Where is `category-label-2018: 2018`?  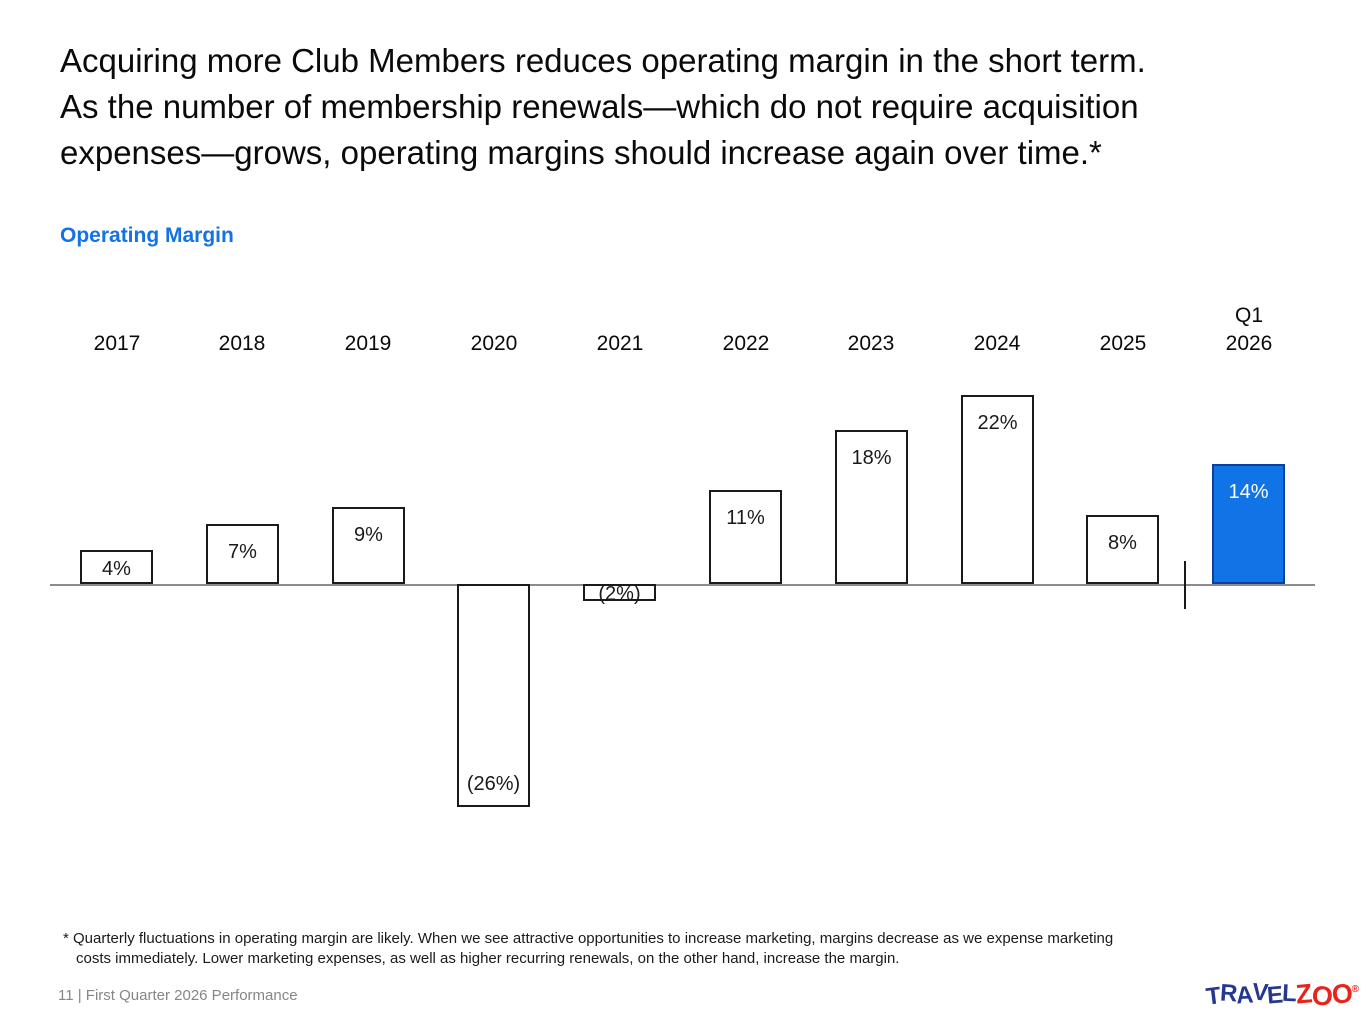
category-label-2018: 2018 is located at coordinates (242, 343).